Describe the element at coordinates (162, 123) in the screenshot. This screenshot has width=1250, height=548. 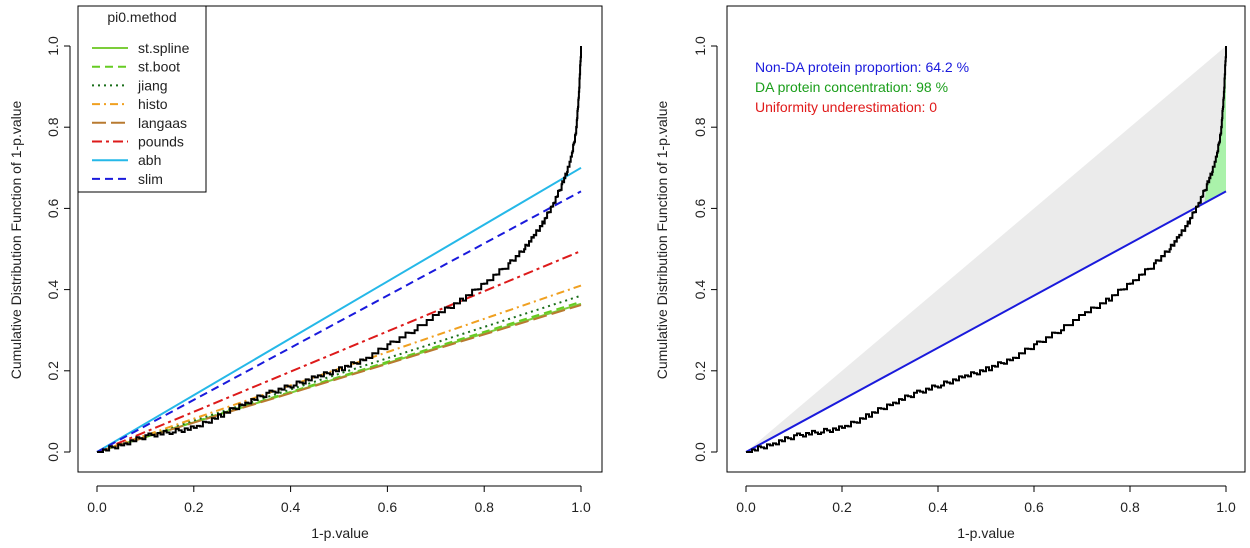
I see `legend-label: langaas` at that location.